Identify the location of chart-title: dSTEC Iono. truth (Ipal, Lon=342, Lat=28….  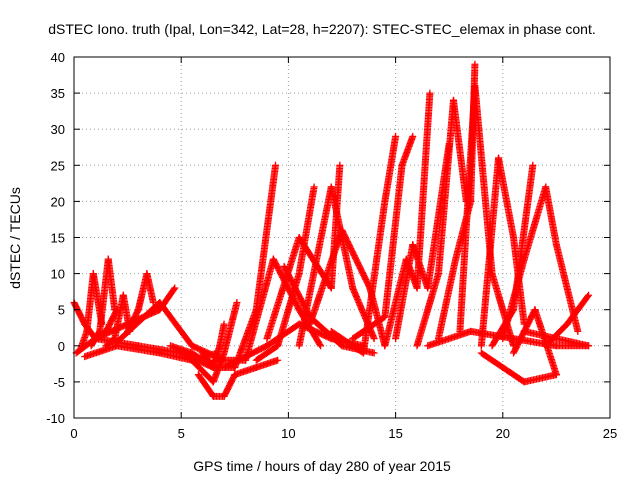
(321, 29).